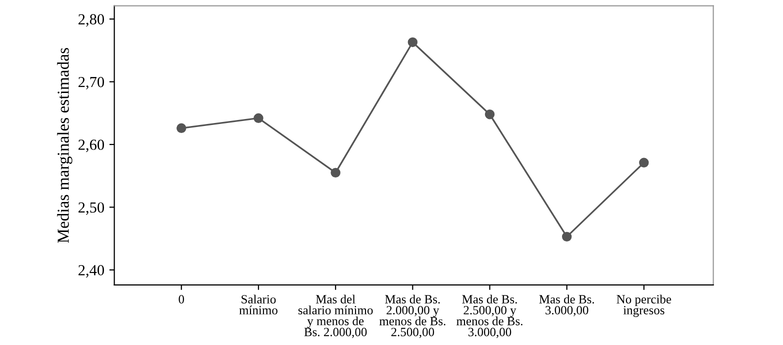  Describe the element at coordinates (91, 271) in the screenshot. I see `y-tick-label: 2,40` at that location.